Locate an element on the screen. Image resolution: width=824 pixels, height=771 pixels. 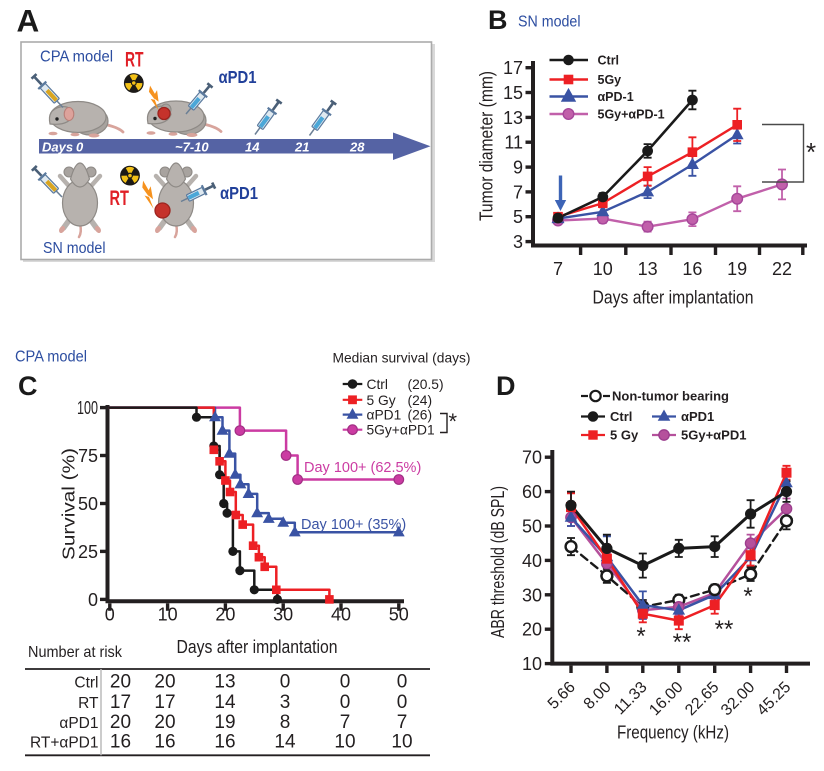
svg-text: 40 is located at coordinates (341, 615).